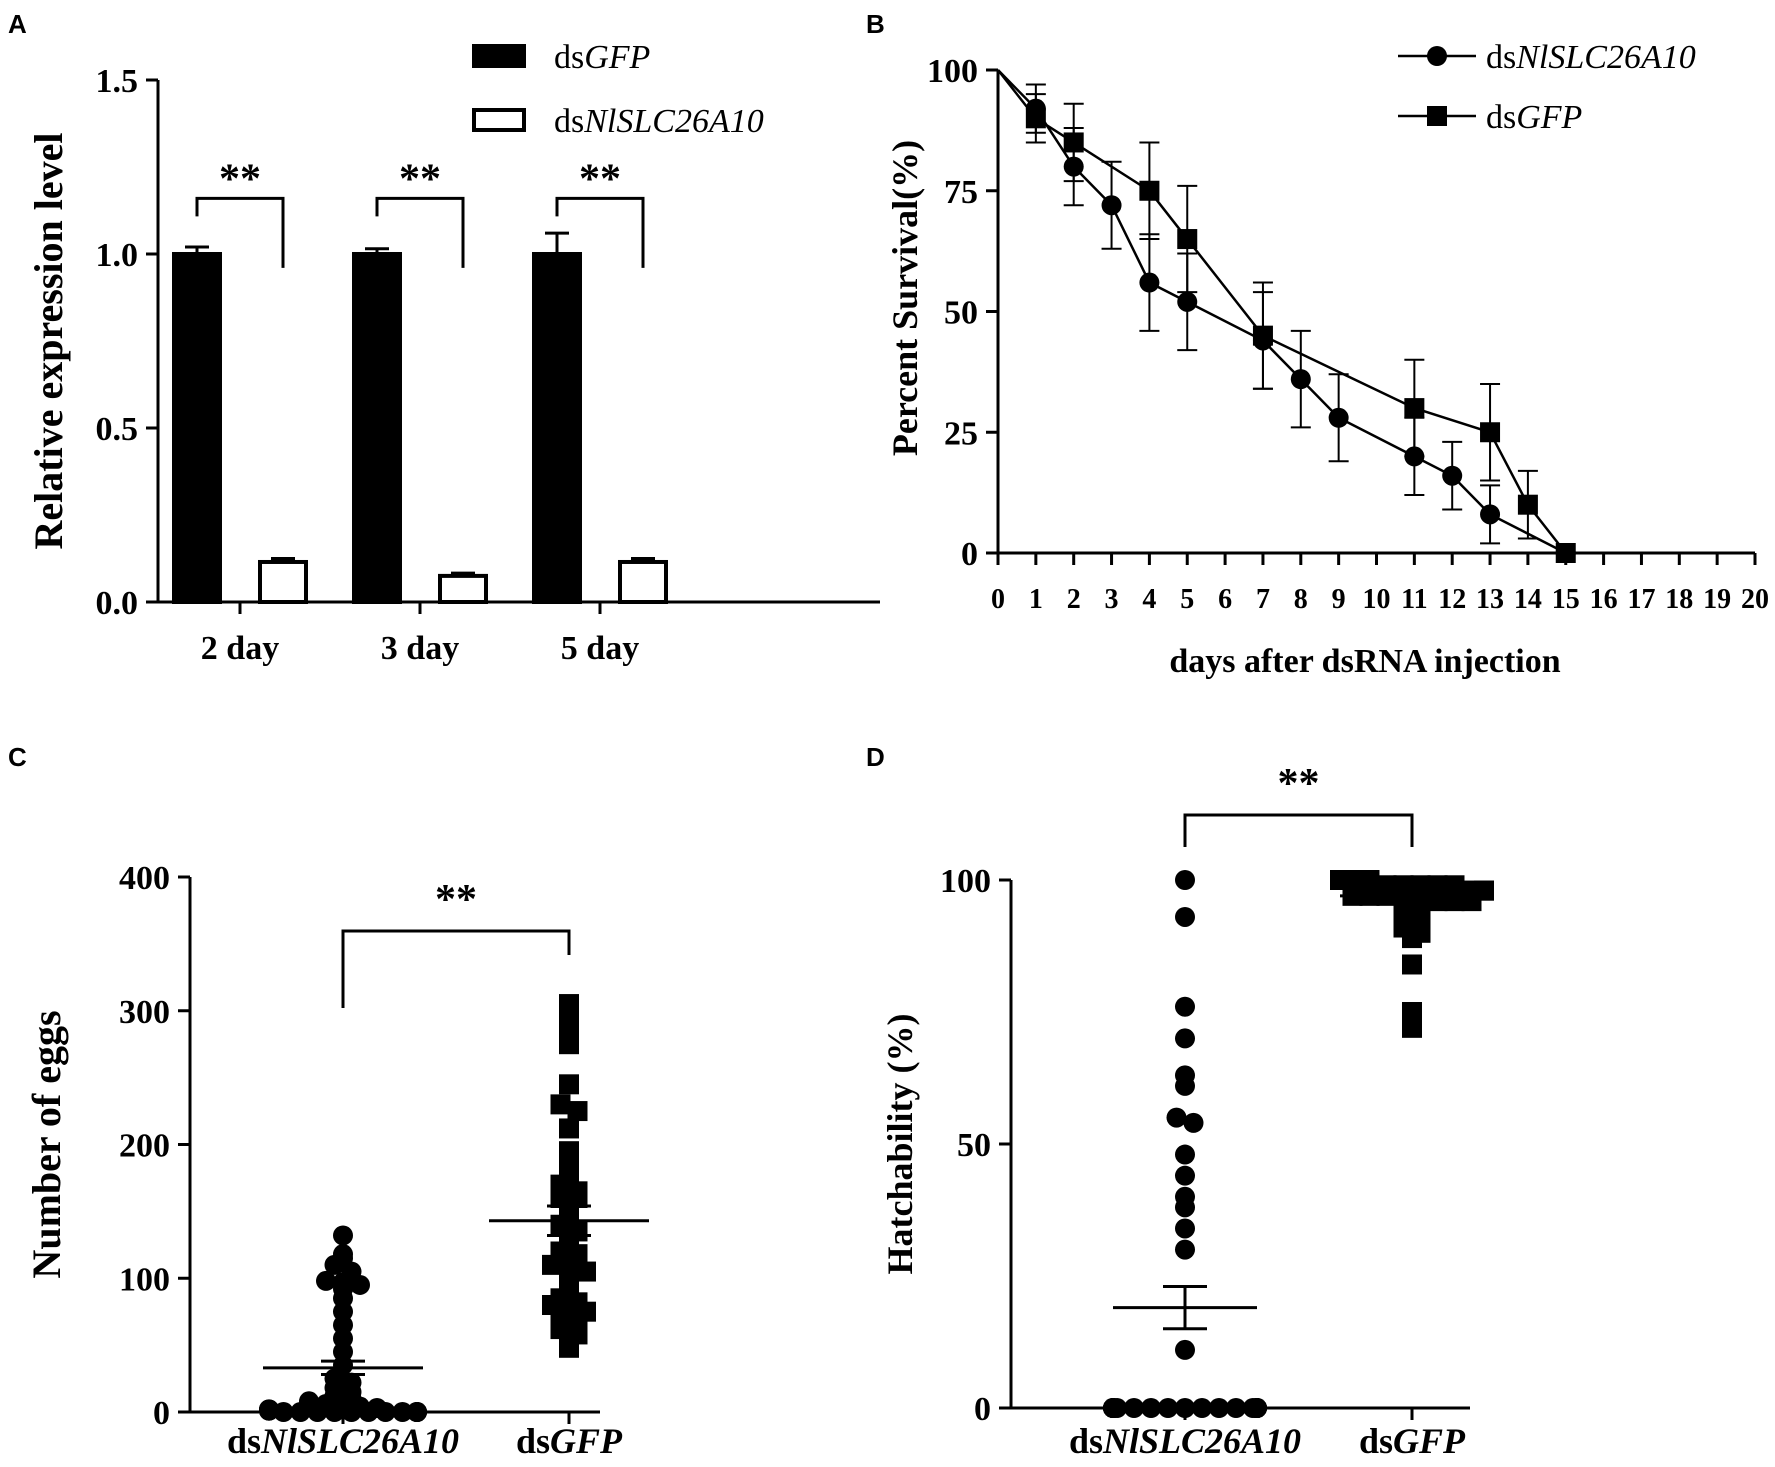  What do you see at coordinates (117, 603) in the screenshot?
I see `y-tick-label: 0.0` at bounding box center [117, 603].